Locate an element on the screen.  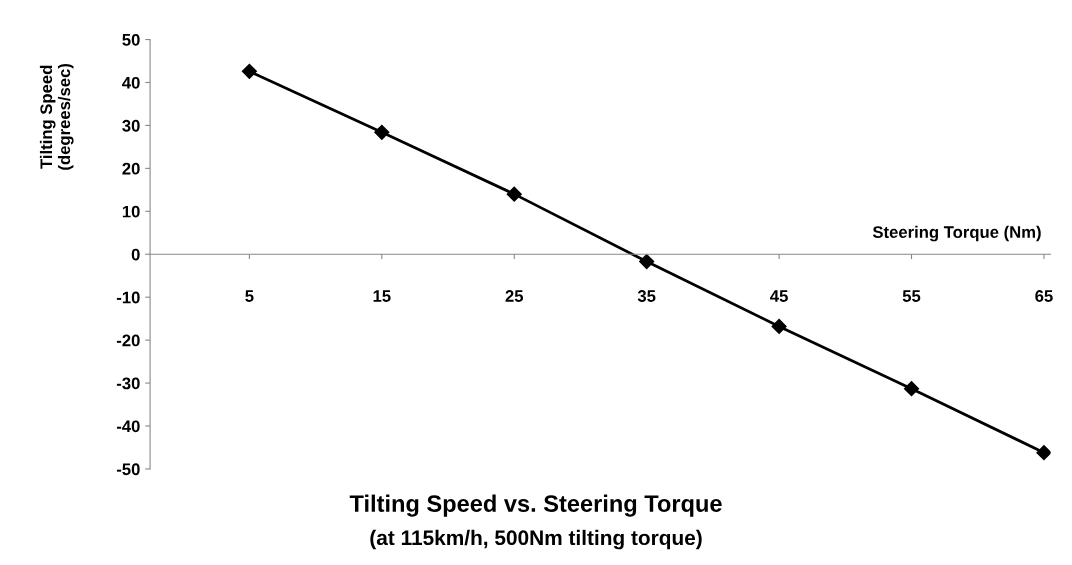
y-tick-label: -10 is located at coordinates (128, 297).